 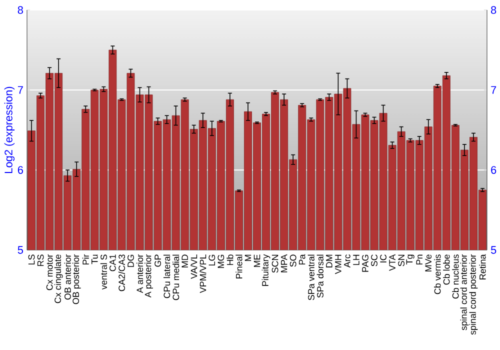 What do you see at coordinates (131, 260) in the screenshot?
I see `x-tick-label: DG` at bounding box center [131, 260].